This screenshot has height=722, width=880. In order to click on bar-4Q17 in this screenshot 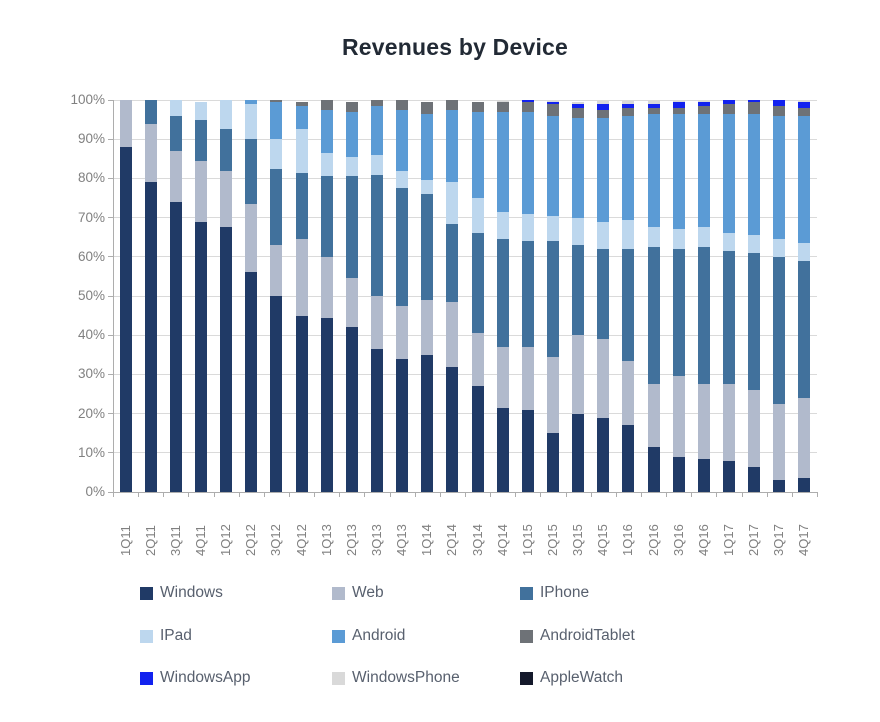, I will do `click(804, 296)`.